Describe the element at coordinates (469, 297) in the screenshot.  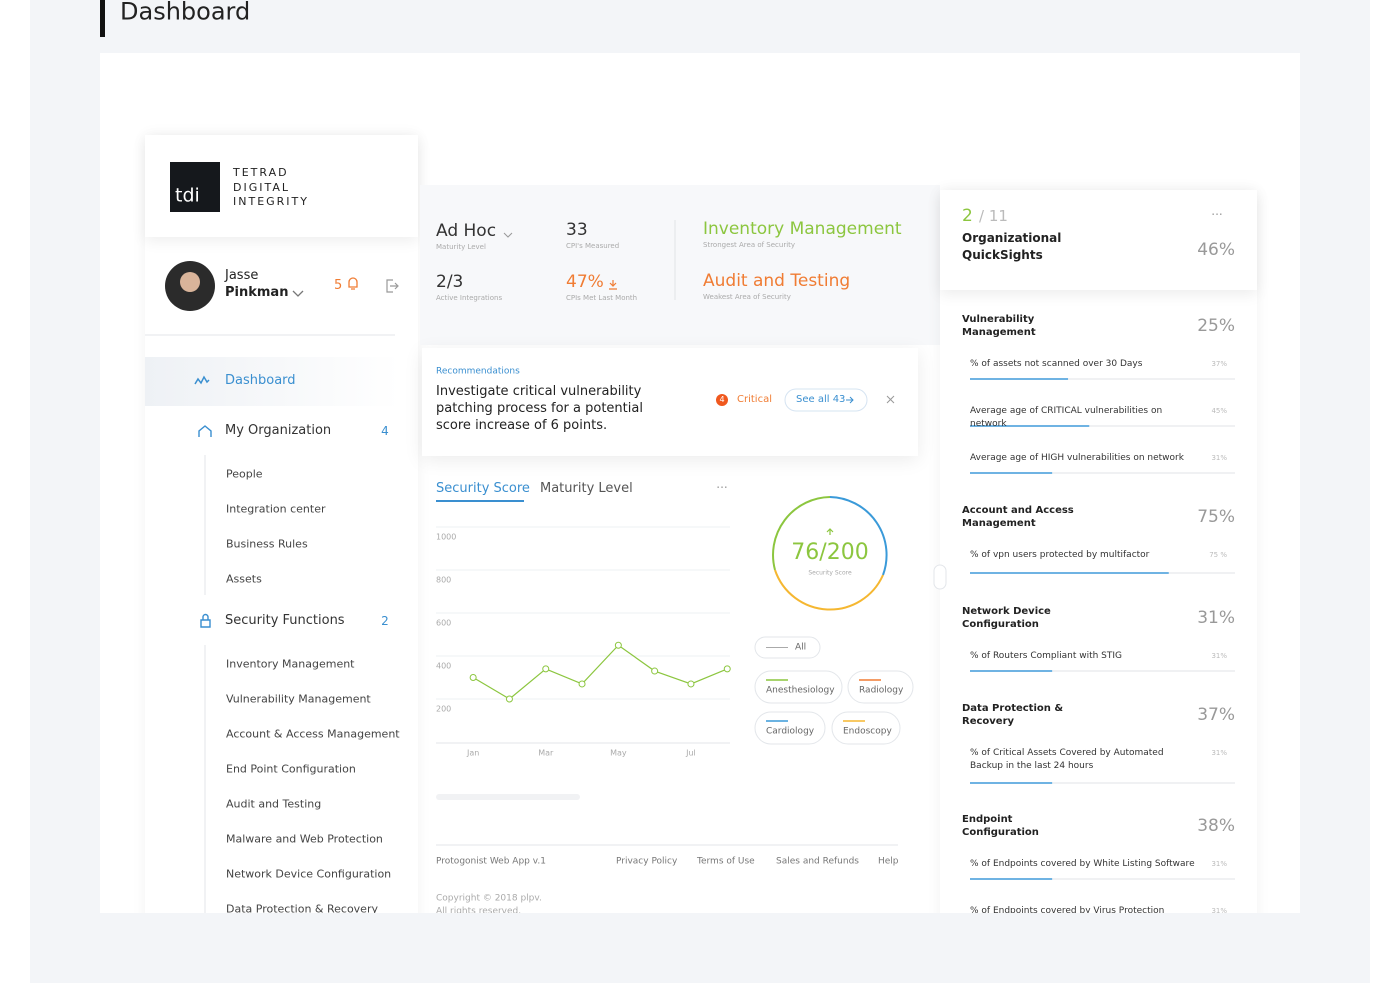
I see `stat-label: Active Integrations` at that location.